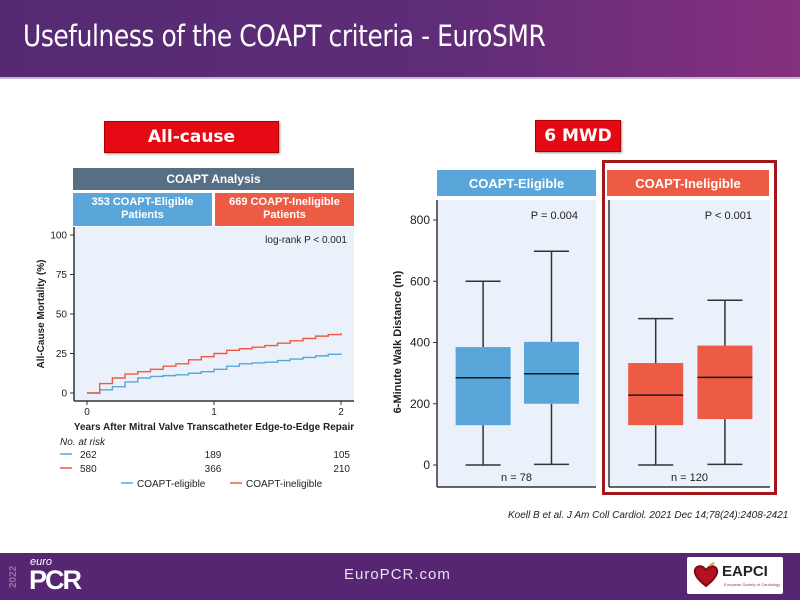  Describe the element at coordinates (578, 136) in the screenshot. I see `mwd-label: 6 MWD` at that location.